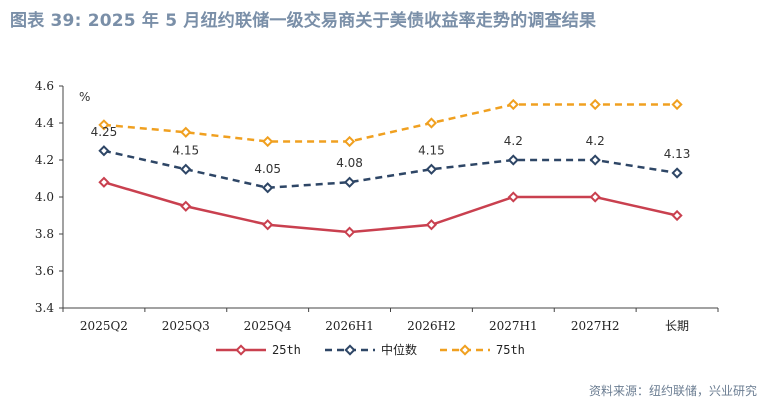 The height and width of the screenshot is (407, 771). I want to click on y-tick-label: 4.4, so click(44, 123).